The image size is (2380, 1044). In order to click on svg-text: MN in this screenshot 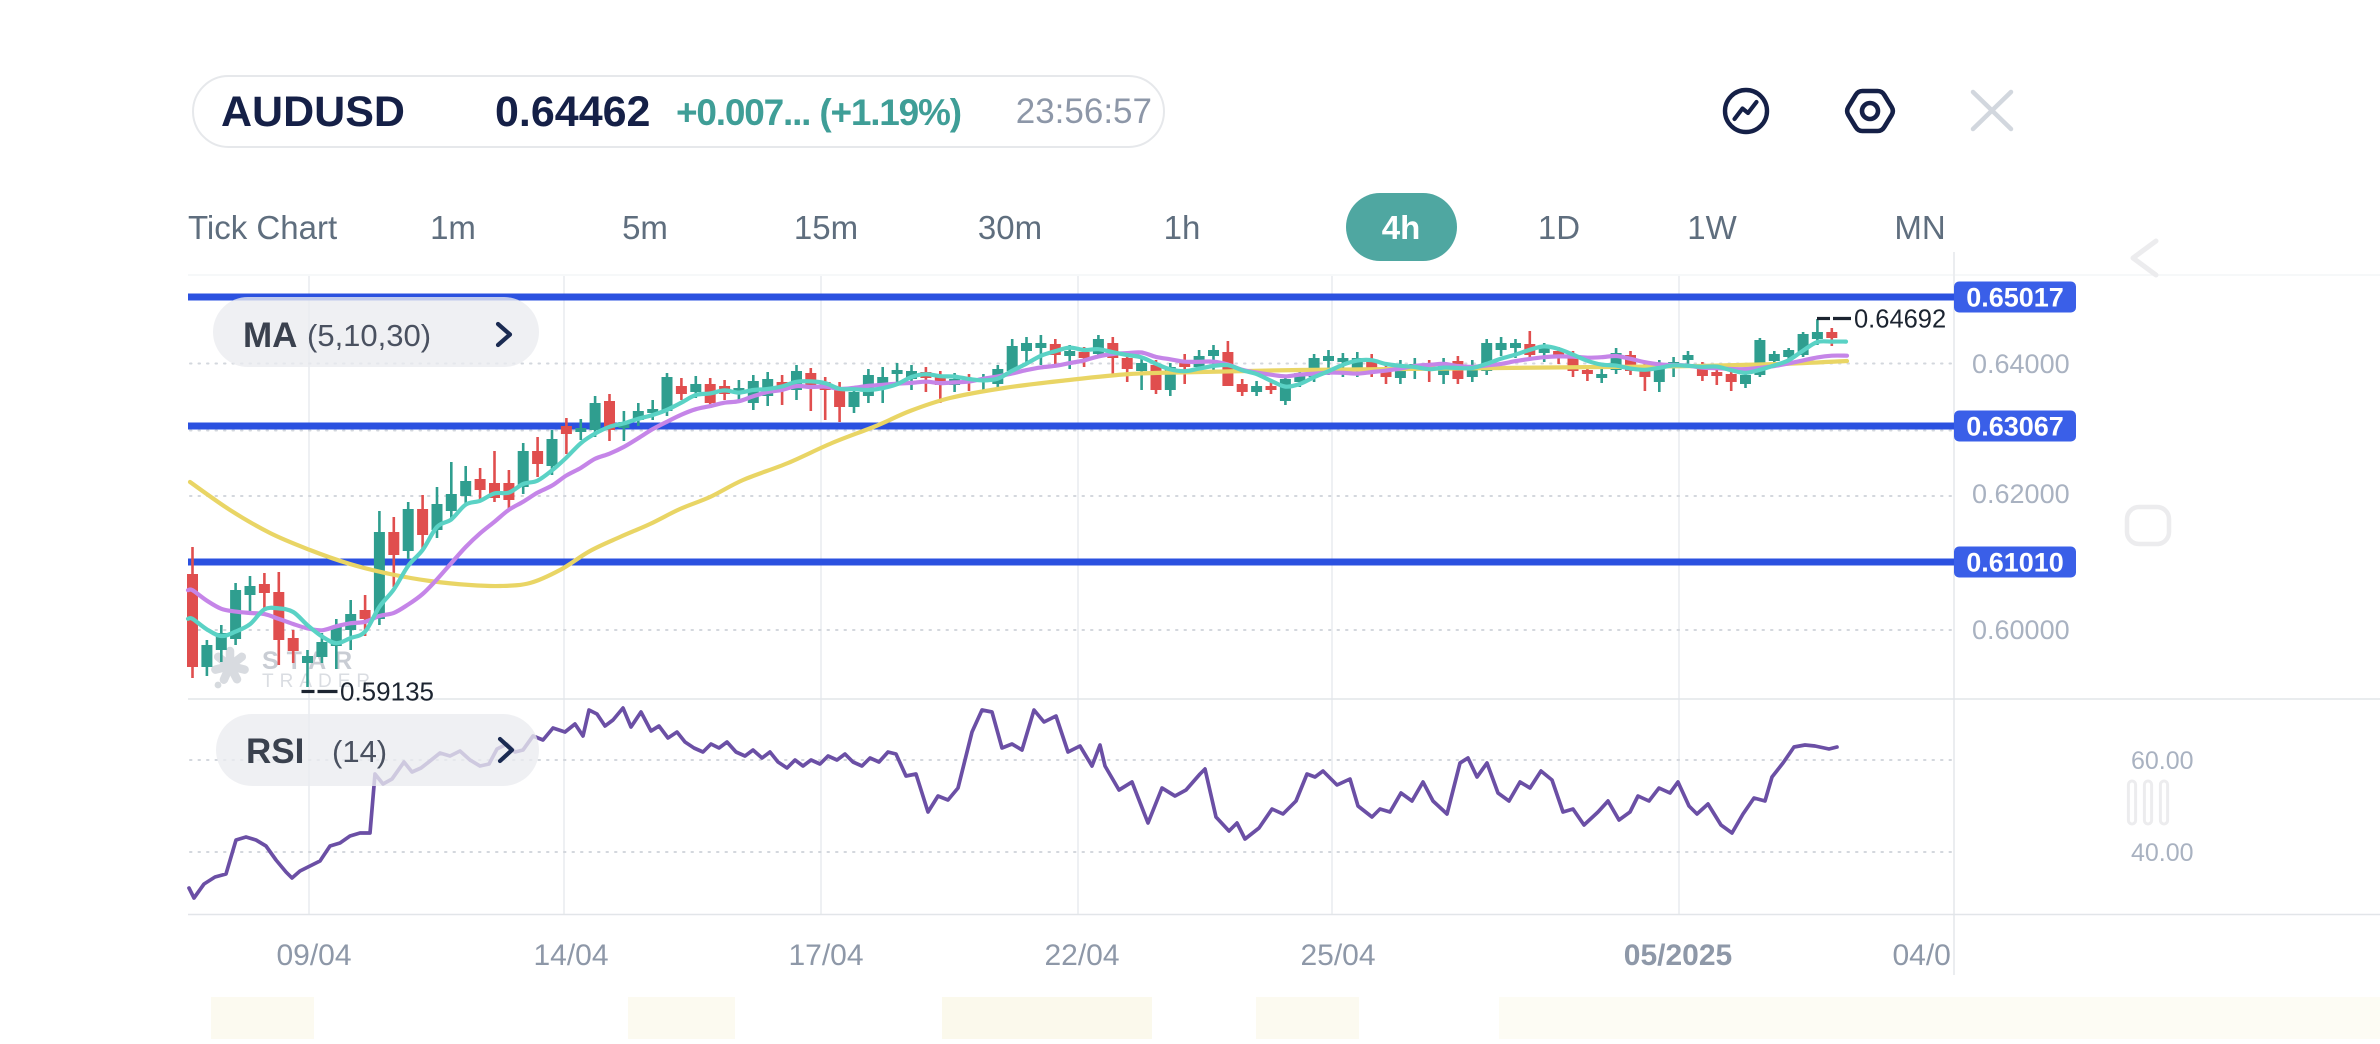, I will do `click(1919, 227)`.